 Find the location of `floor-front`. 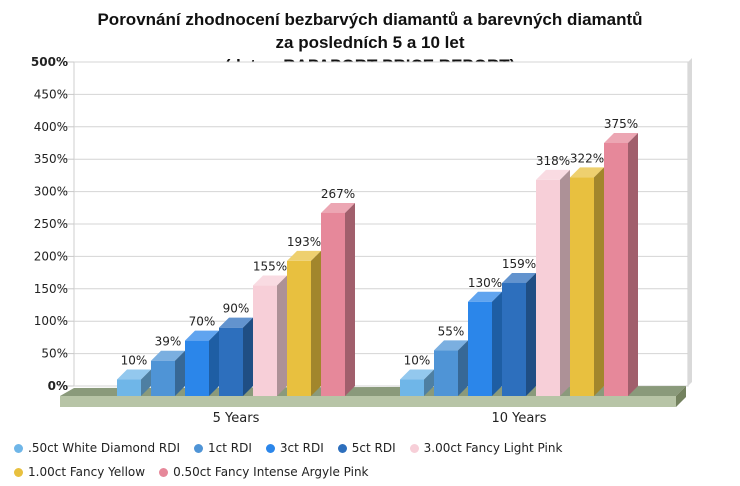

floor-front is located at coordinates (368, 401).